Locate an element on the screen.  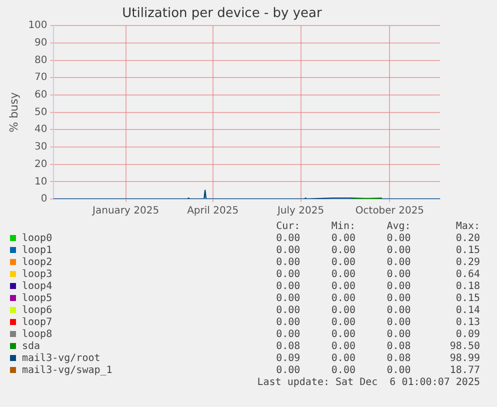
legend-label: loop5 is located at coordinates (37, 298).